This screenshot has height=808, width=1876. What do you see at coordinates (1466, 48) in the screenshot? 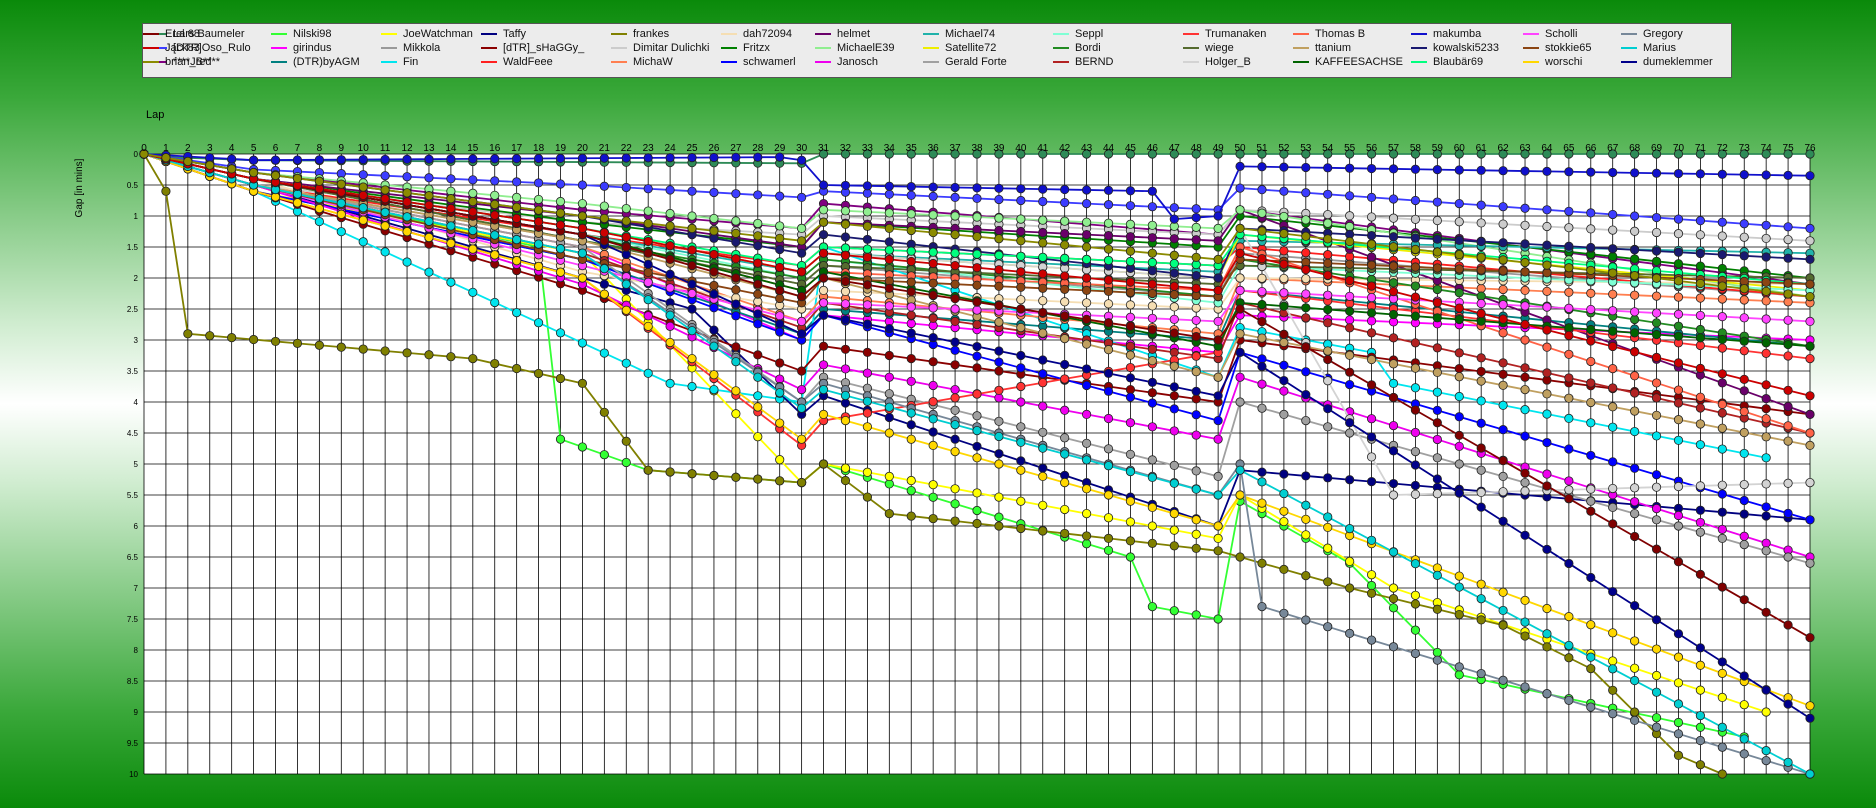
I see `legend-label: kowalski5233` at bounding box center [1466, 48].